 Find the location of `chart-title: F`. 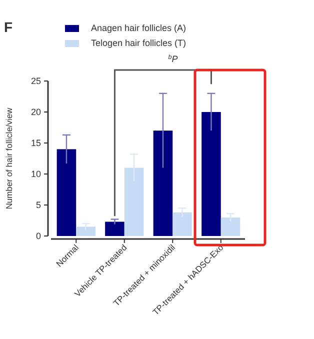

chart-title: F is located at coordinates (8, 27).